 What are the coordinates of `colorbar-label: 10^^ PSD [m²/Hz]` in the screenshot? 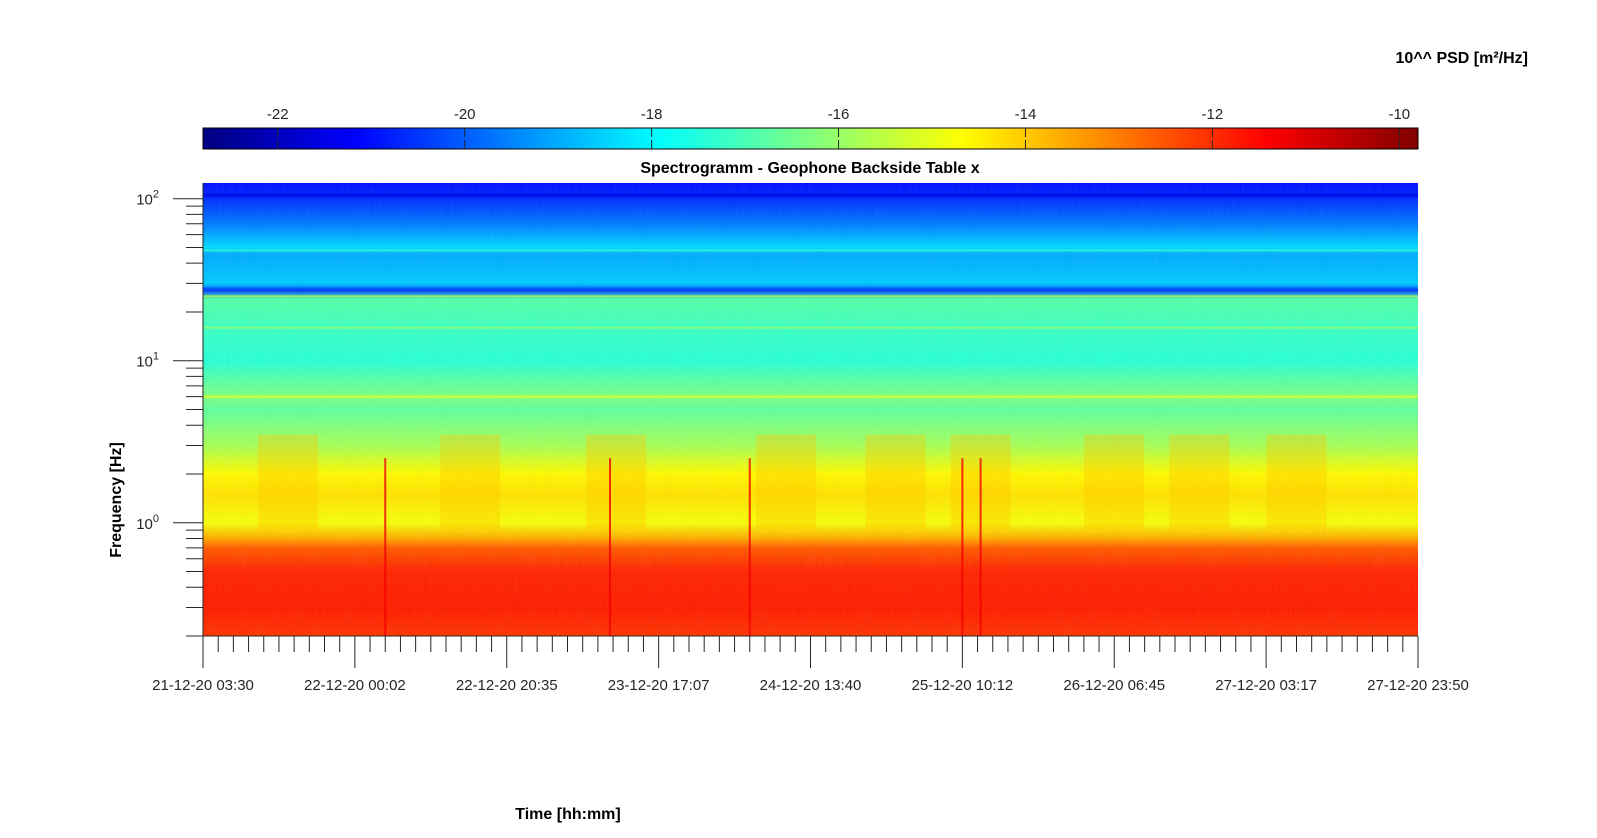 It's located at (1462, 58).